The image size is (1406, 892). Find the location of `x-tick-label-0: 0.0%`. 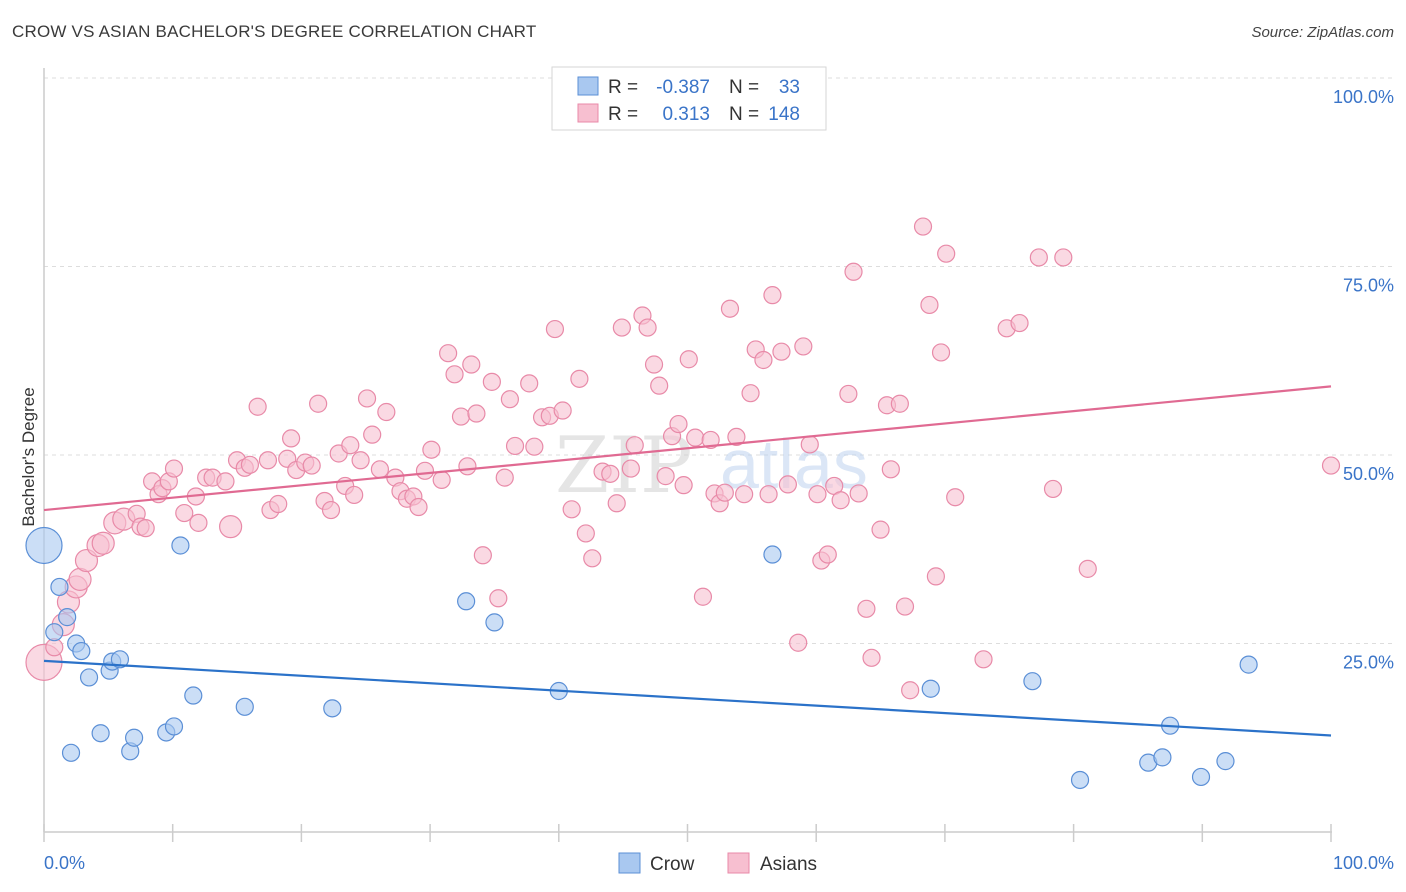

x-tick-label-0: 0.0% is located at coordinates (64, 863).